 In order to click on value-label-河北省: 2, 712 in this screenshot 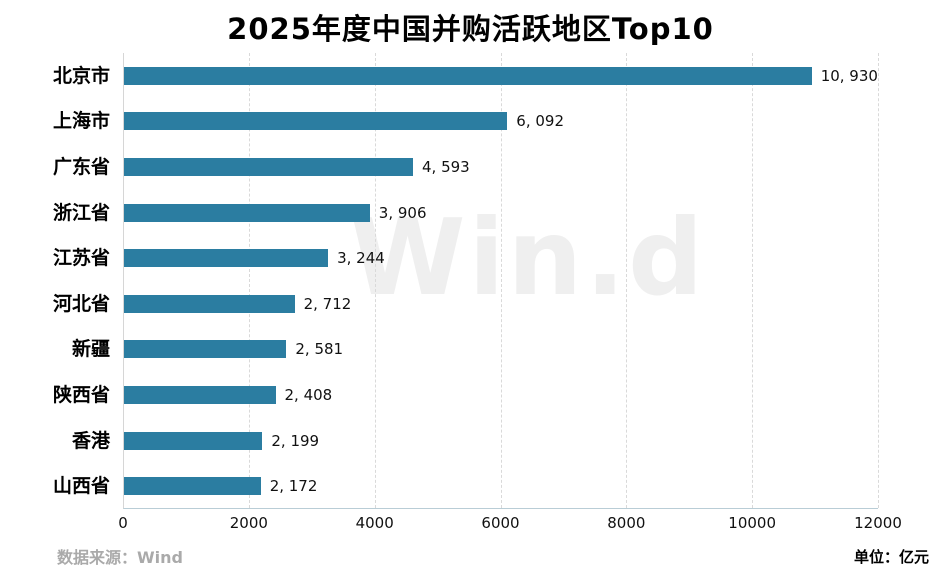, I will do `click(327, 303)`.